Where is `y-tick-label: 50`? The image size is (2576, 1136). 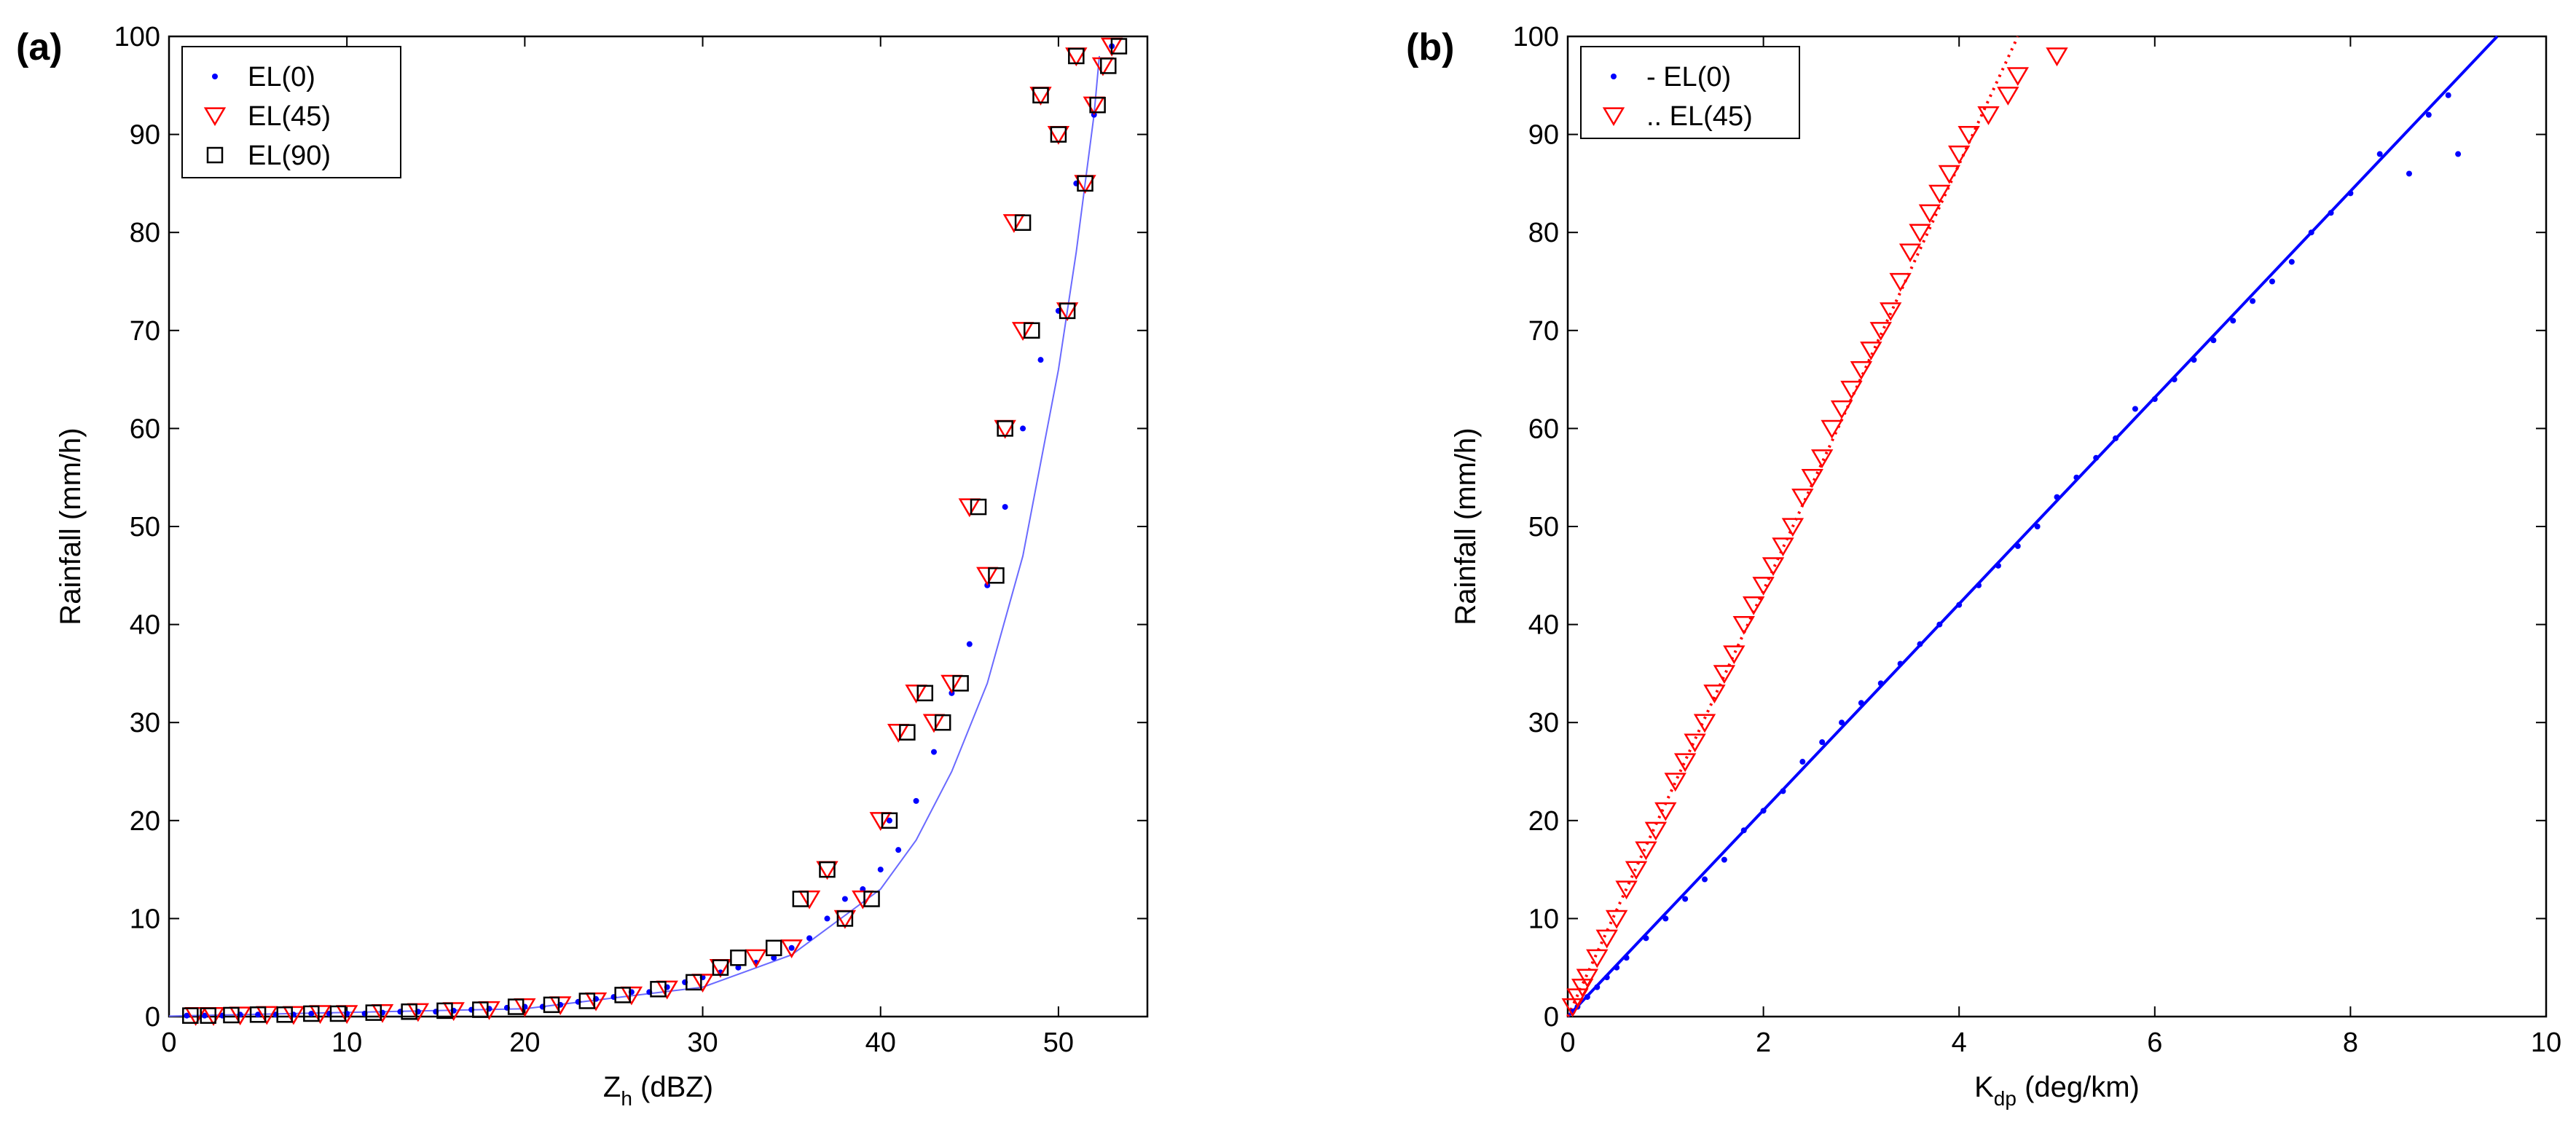
y-tick-label: 50 is located at coordinates (1543, 527).